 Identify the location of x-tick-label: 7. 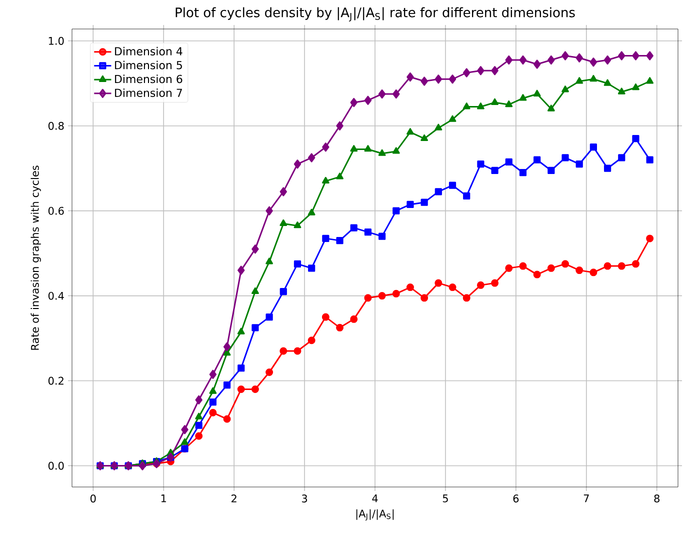
(586, 498).